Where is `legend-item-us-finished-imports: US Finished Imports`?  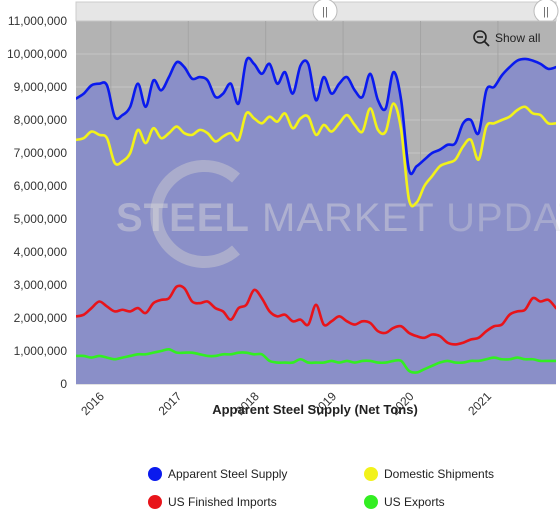
legend-item-us-finished-imports: US Finished Imports is located at coordinates (212, 502).